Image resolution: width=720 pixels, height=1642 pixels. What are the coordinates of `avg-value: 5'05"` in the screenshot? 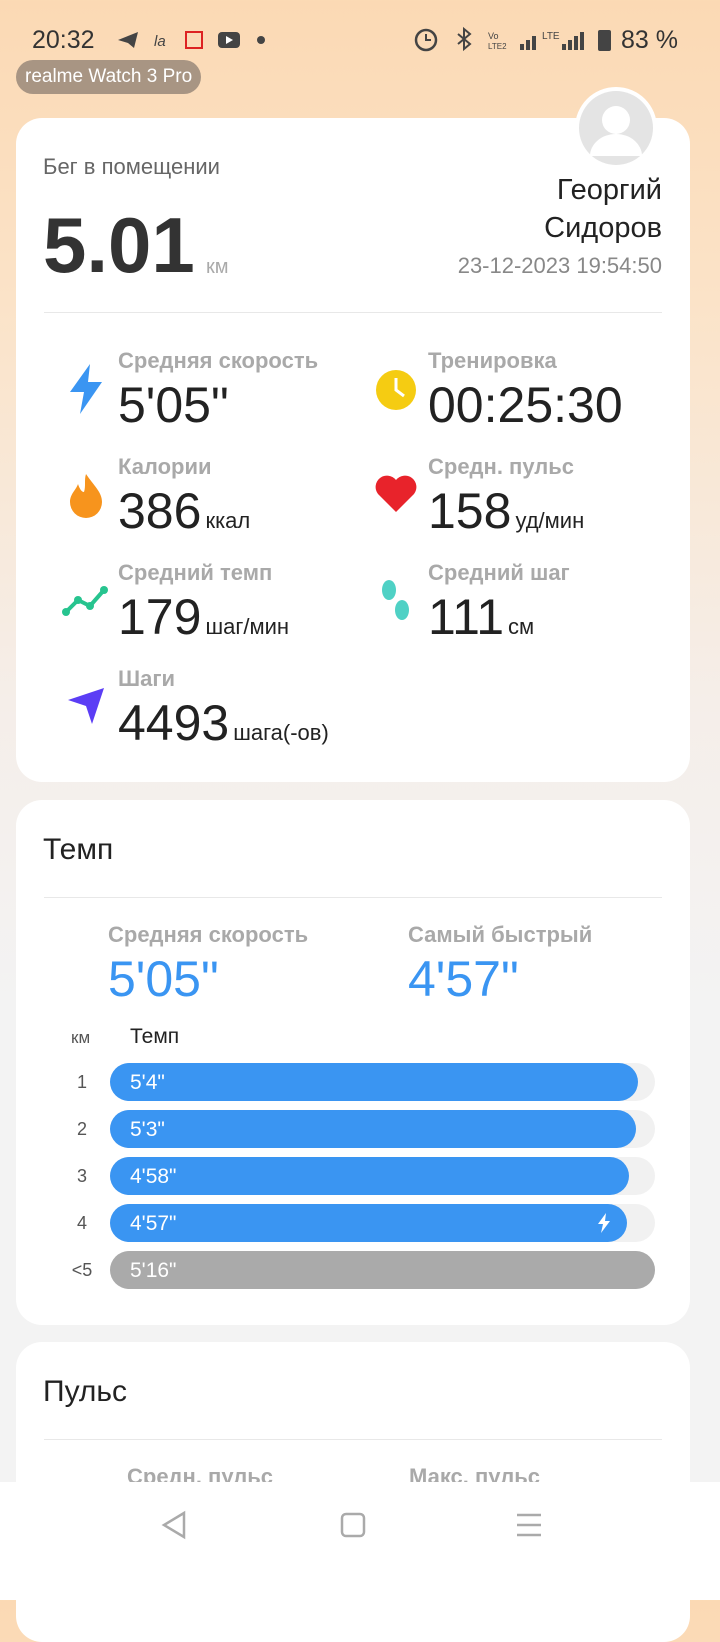 It's located at (163, 979).